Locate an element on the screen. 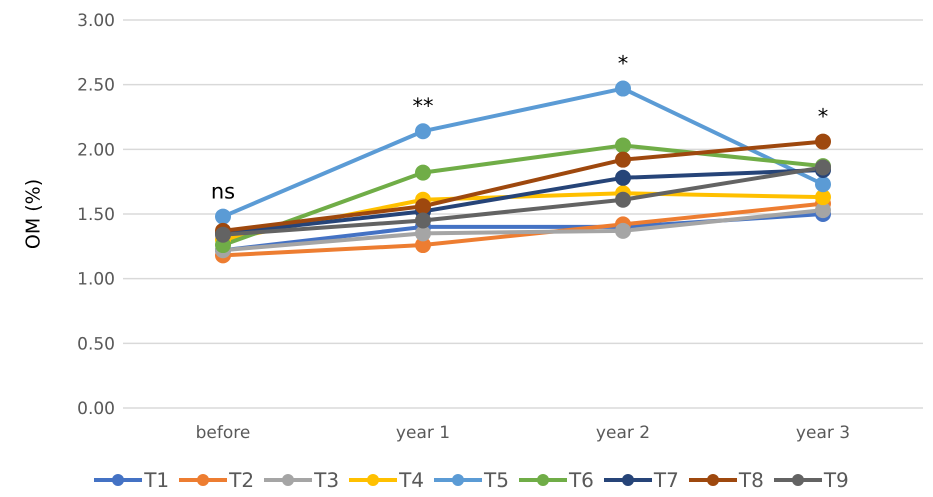  y-tick-label: 1.00 is located at coordinates (96, 280).